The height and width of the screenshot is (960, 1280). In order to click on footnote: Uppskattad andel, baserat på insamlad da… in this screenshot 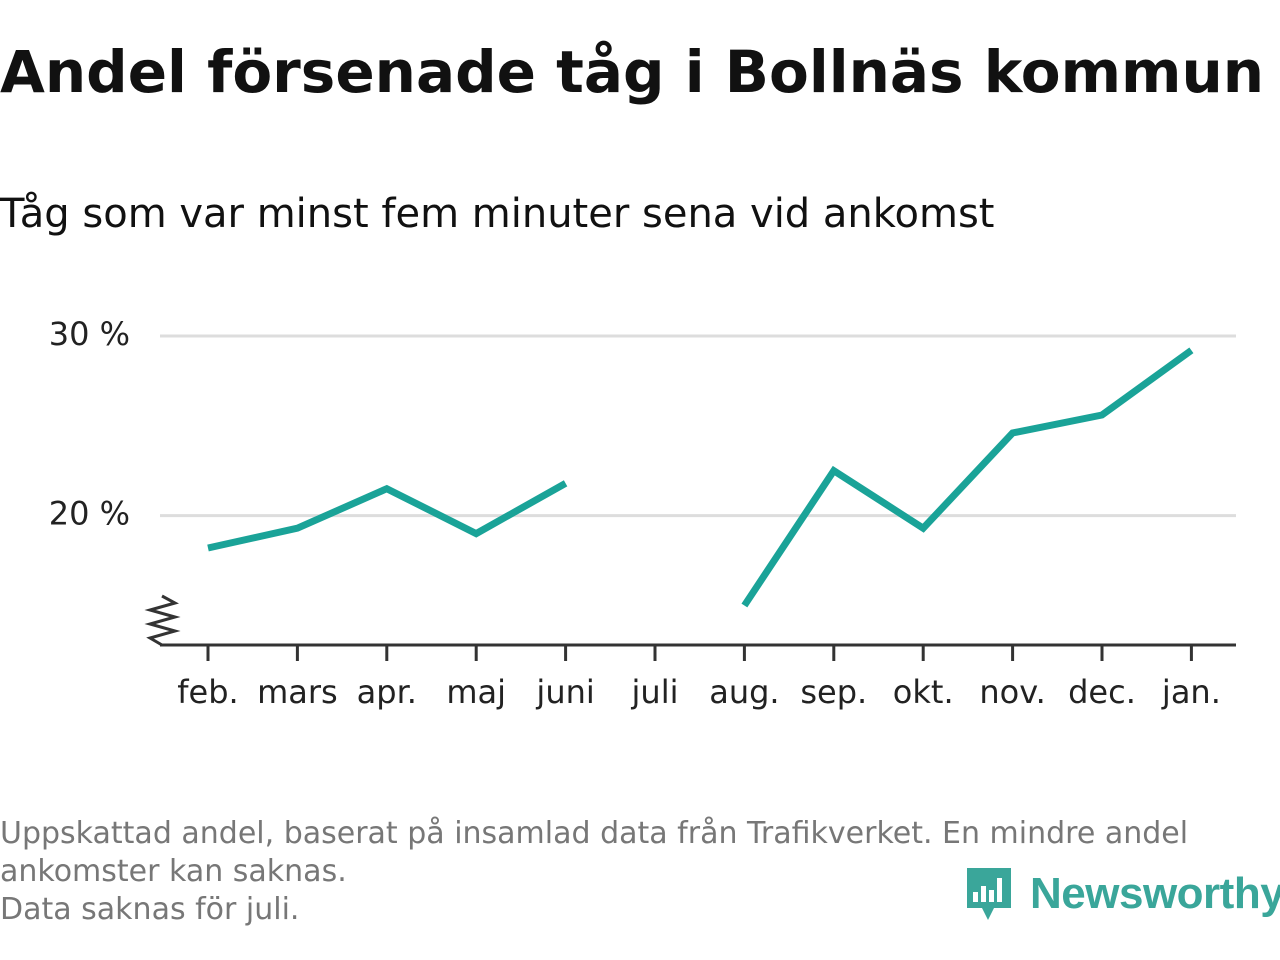, I will do `click(635, 872)`.